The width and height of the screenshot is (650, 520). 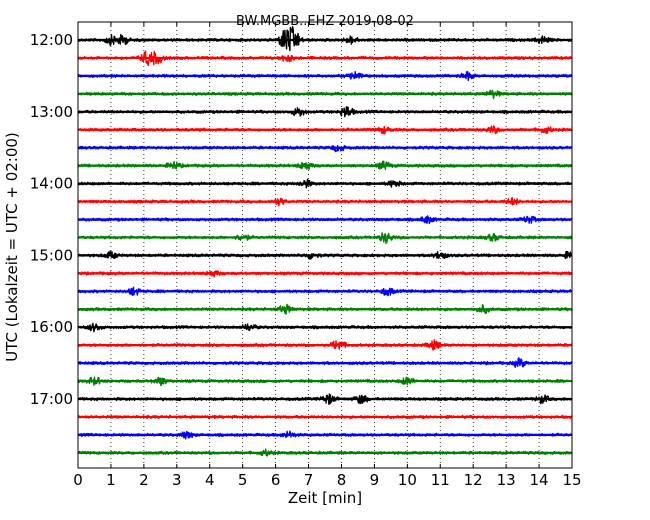 What do you see at coordinates (51, 399) in the screenshot?
I see `y-tick-label: 17:00` at bounding box center [51, 399].